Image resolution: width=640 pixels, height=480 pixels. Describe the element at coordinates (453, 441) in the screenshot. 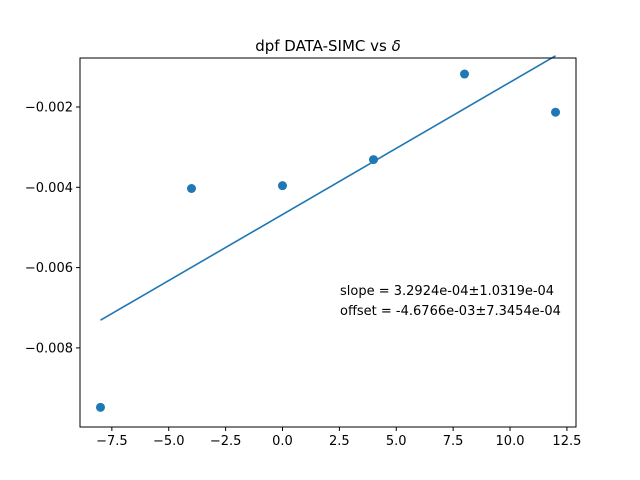

I see `x-tick-label-6: 7.5` at that location.